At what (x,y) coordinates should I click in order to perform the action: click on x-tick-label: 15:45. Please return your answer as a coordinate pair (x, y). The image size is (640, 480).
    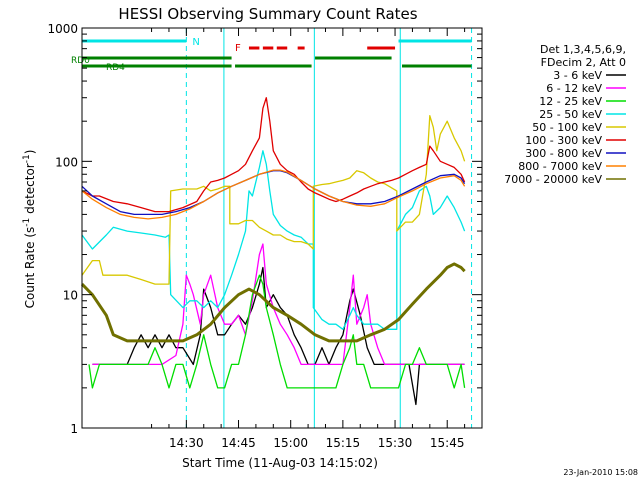
    Looking at the image, I should click on (447, 443).